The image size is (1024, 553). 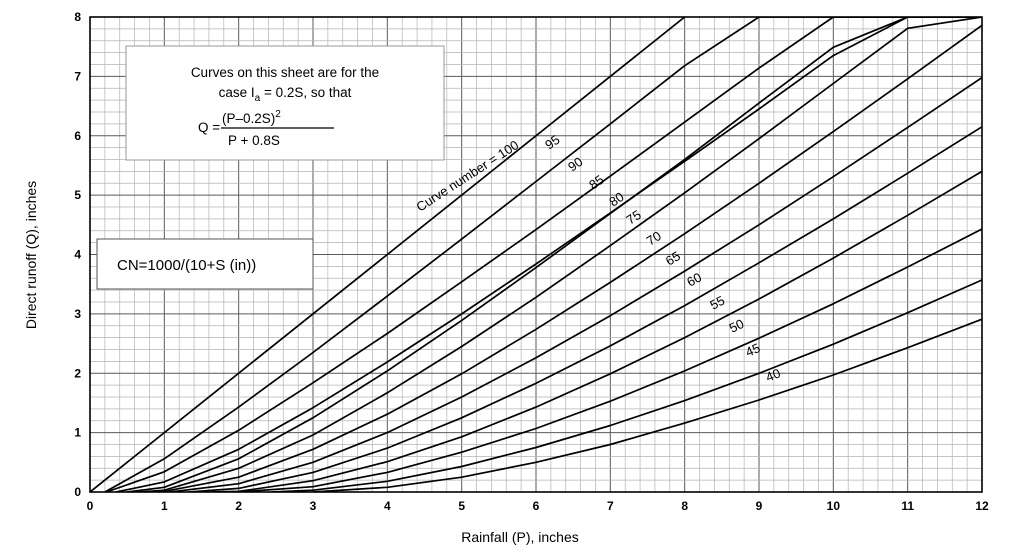 What do you see at coordinates (907, 506) in the screenshot?
I see `x-tick-label: 11` at bounding box center [907, 506].